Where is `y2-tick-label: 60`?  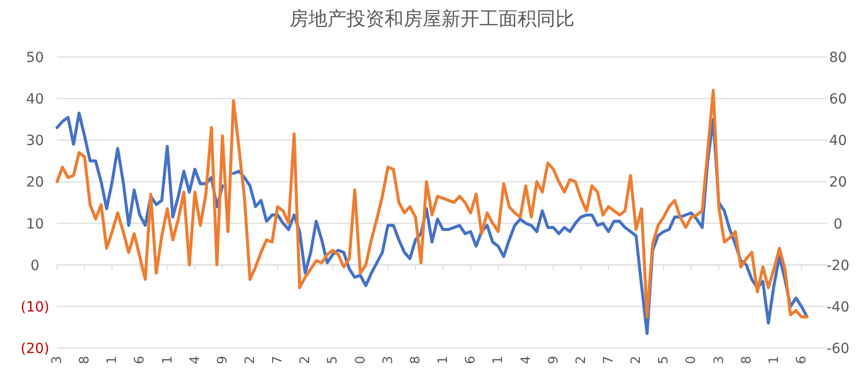 y2-tick-label: 60 is located at coordinates (838, 100).